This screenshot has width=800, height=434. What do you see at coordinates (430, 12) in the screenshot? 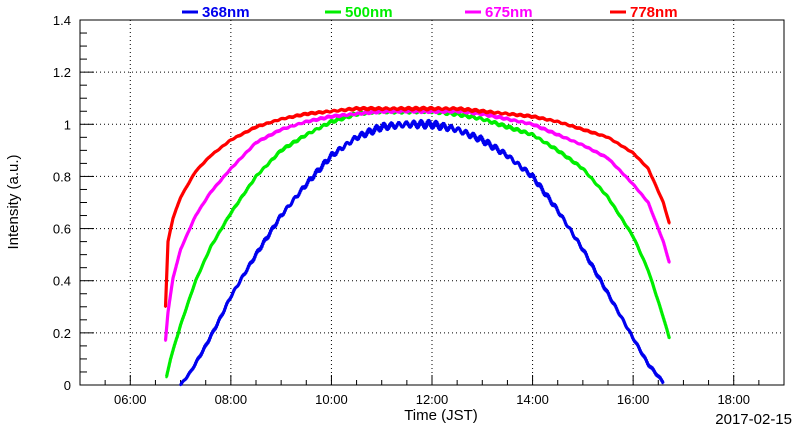
I see `legend: 368nm 500nm 675nm 778nm` at bounding box center [430, 12].